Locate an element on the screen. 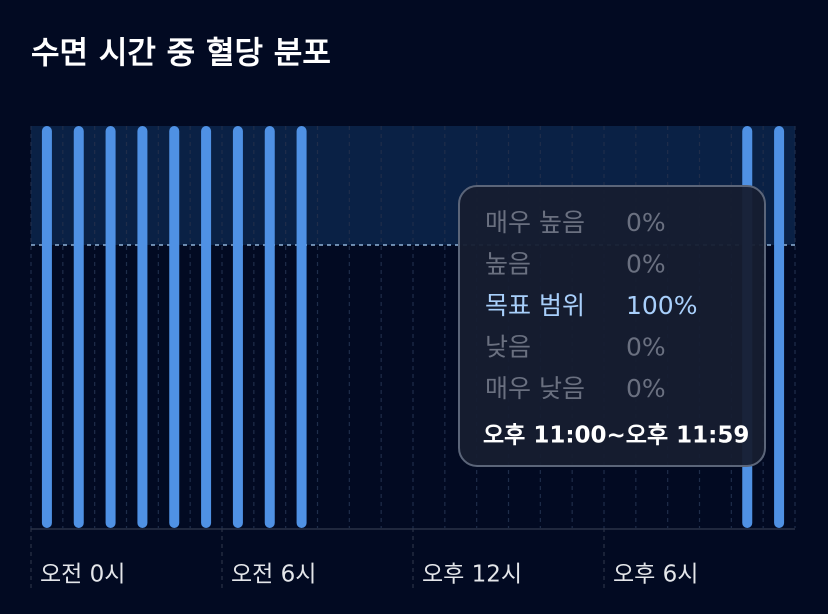  x-tick-label: 오후 6시 is located at coordinates (655, 575).